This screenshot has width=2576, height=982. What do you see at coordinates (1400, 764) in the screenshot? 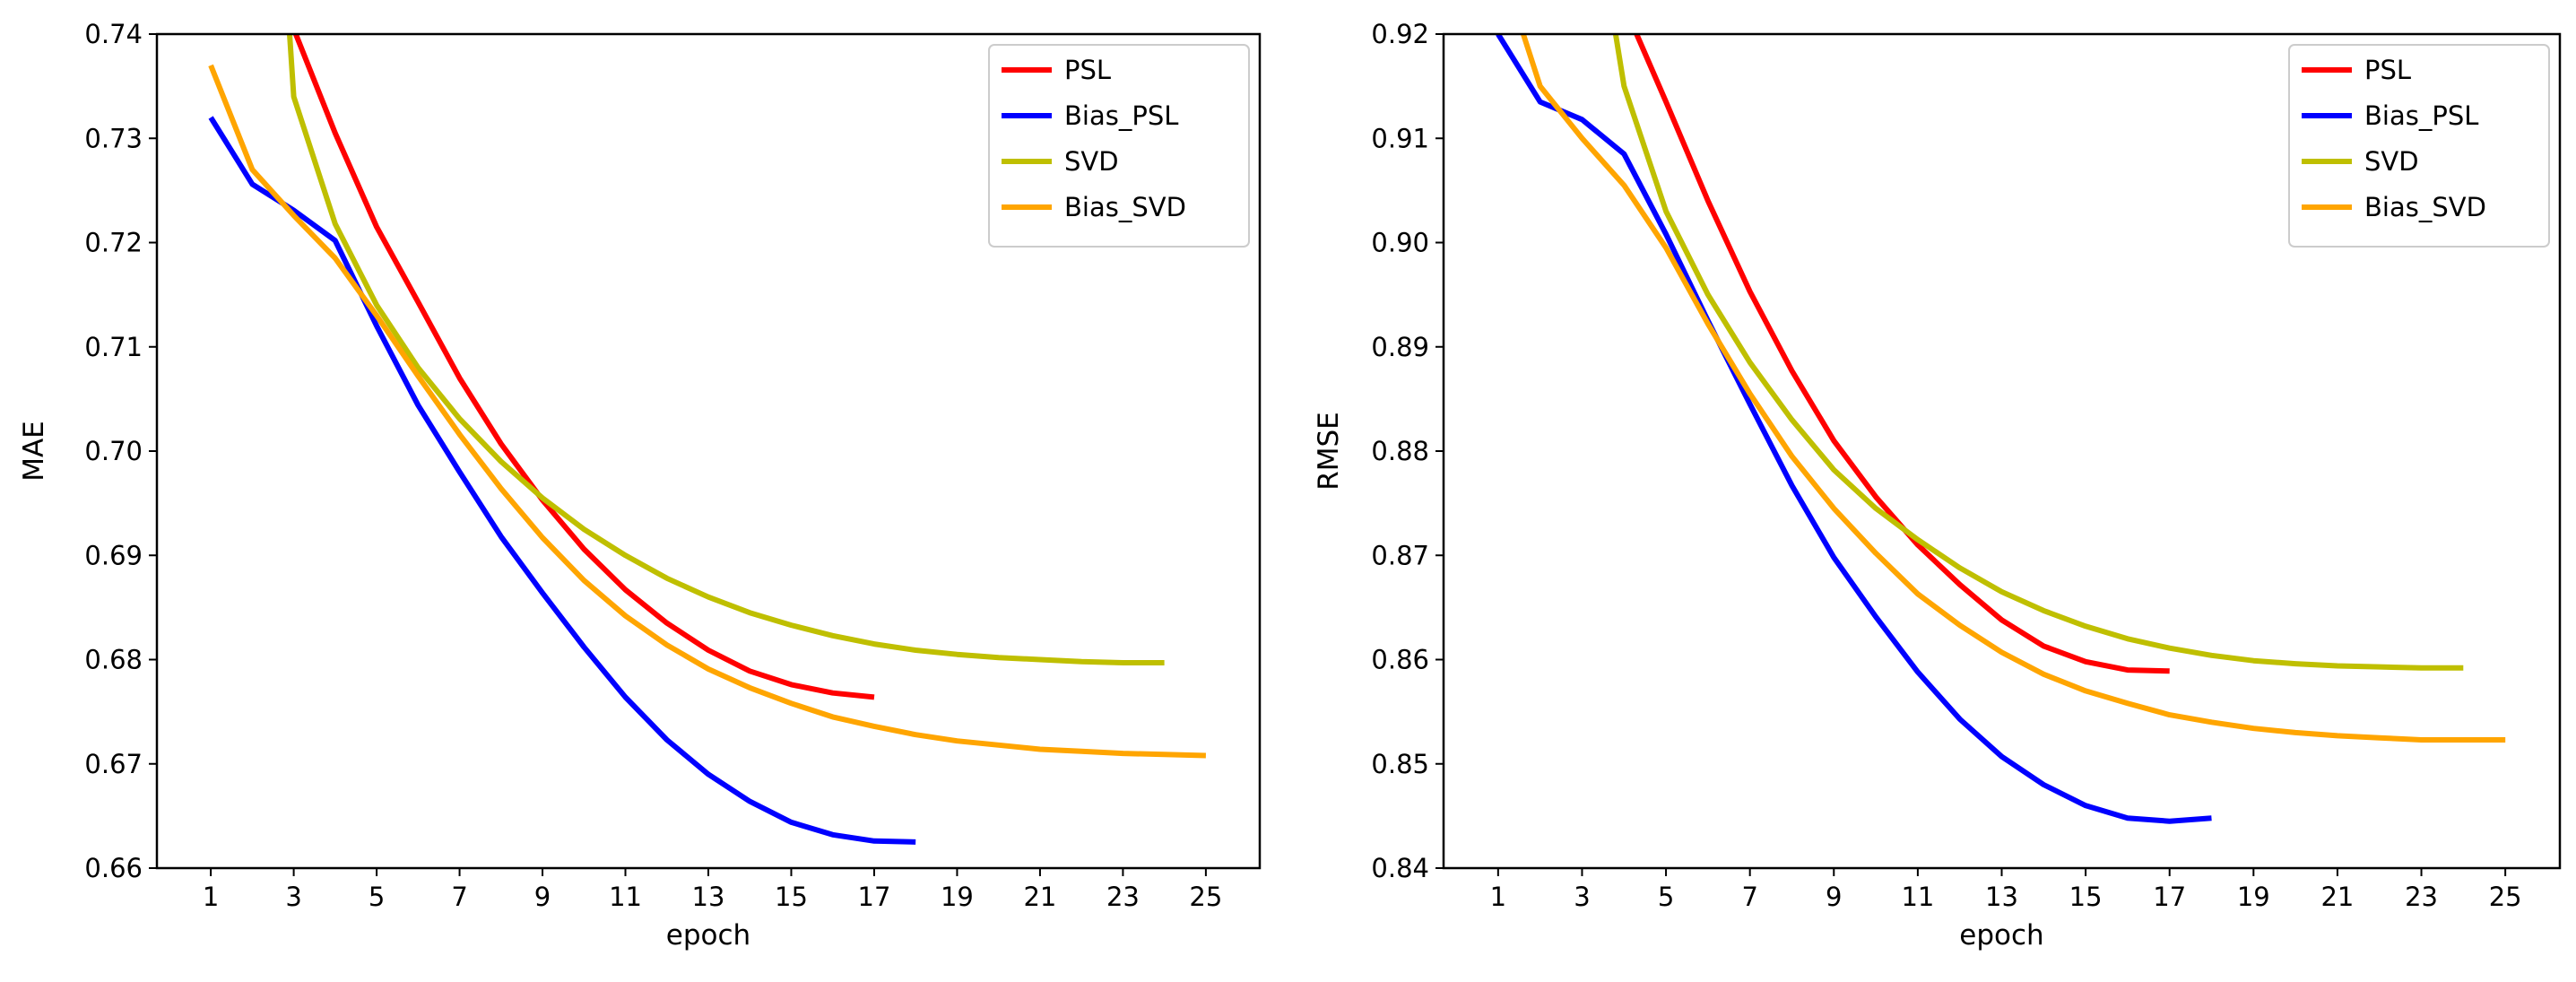
I see `y-tick-label: 0.85` at bounding box center [1400, 764].